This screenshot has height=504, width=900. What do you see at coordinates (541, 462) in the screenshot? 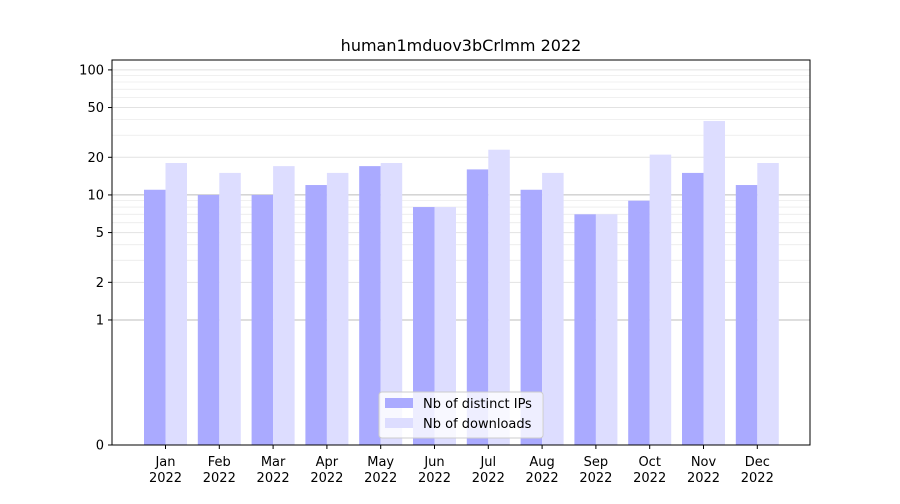
I see `x-tick-label-line: Aug` at bounding box center [541, 462].